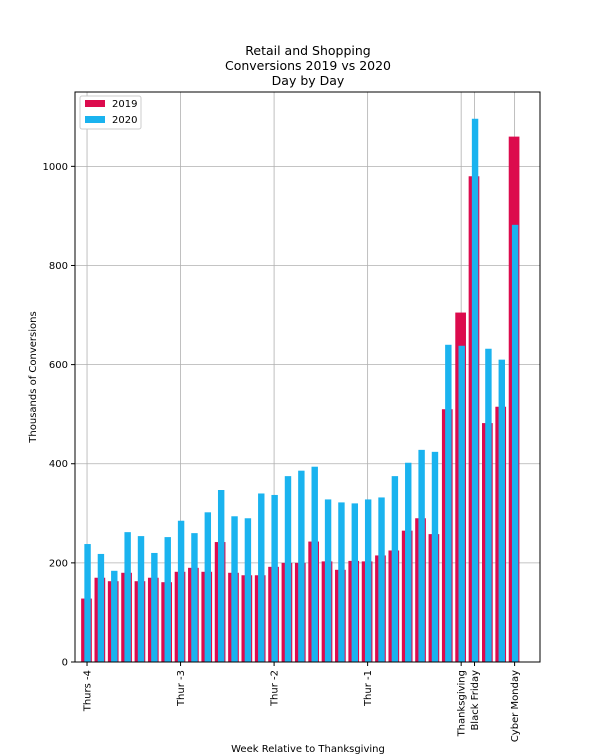  What do you see at coordinates (515, 706) in the screenshot?
I see `x-tick-label: Cyber Monday` at bounding box center [515, 706].